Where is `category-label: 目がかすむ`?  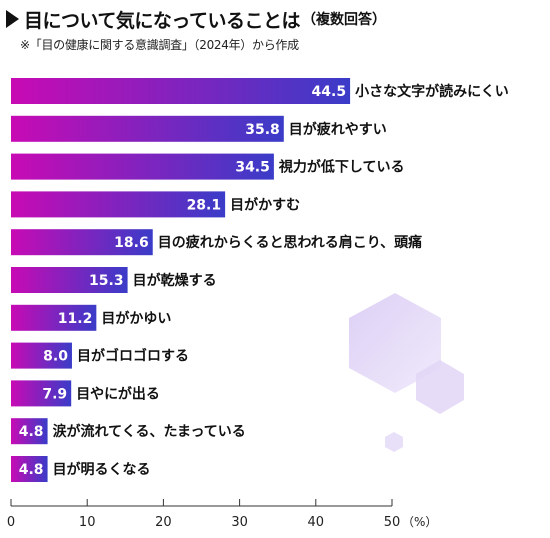 category-label: 目がかすむ is located at coordinates (265, 204).